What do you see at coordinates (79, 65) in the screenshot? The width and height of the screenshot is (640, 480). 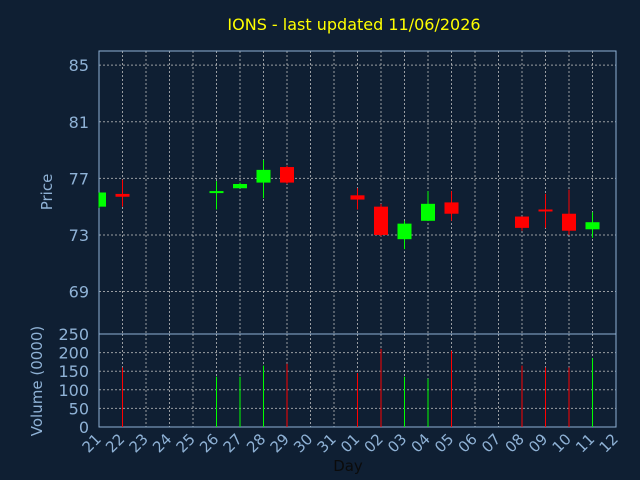 I see `price-y-tick-label: 85` at bounding box center [79, 65].